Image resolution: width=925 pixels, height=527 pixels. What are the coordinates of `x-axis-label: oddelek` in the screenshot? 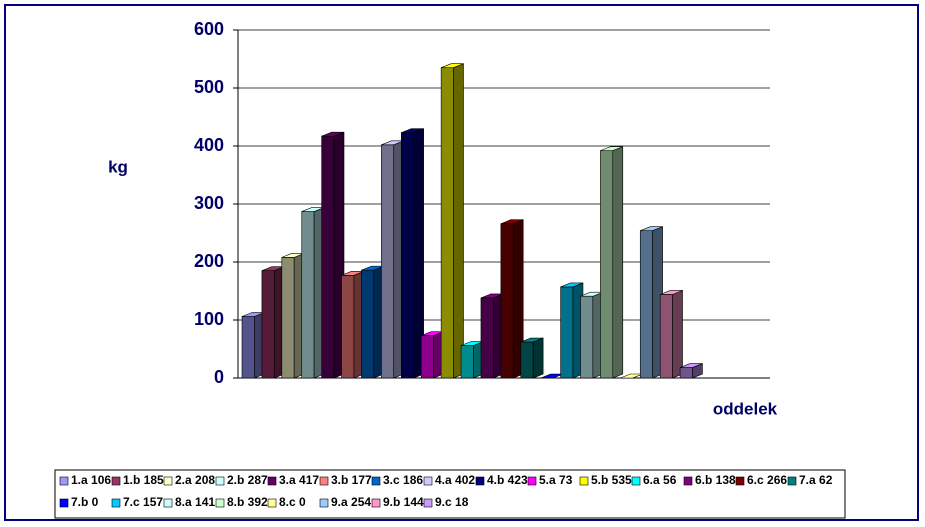 It's located at (745, 408).